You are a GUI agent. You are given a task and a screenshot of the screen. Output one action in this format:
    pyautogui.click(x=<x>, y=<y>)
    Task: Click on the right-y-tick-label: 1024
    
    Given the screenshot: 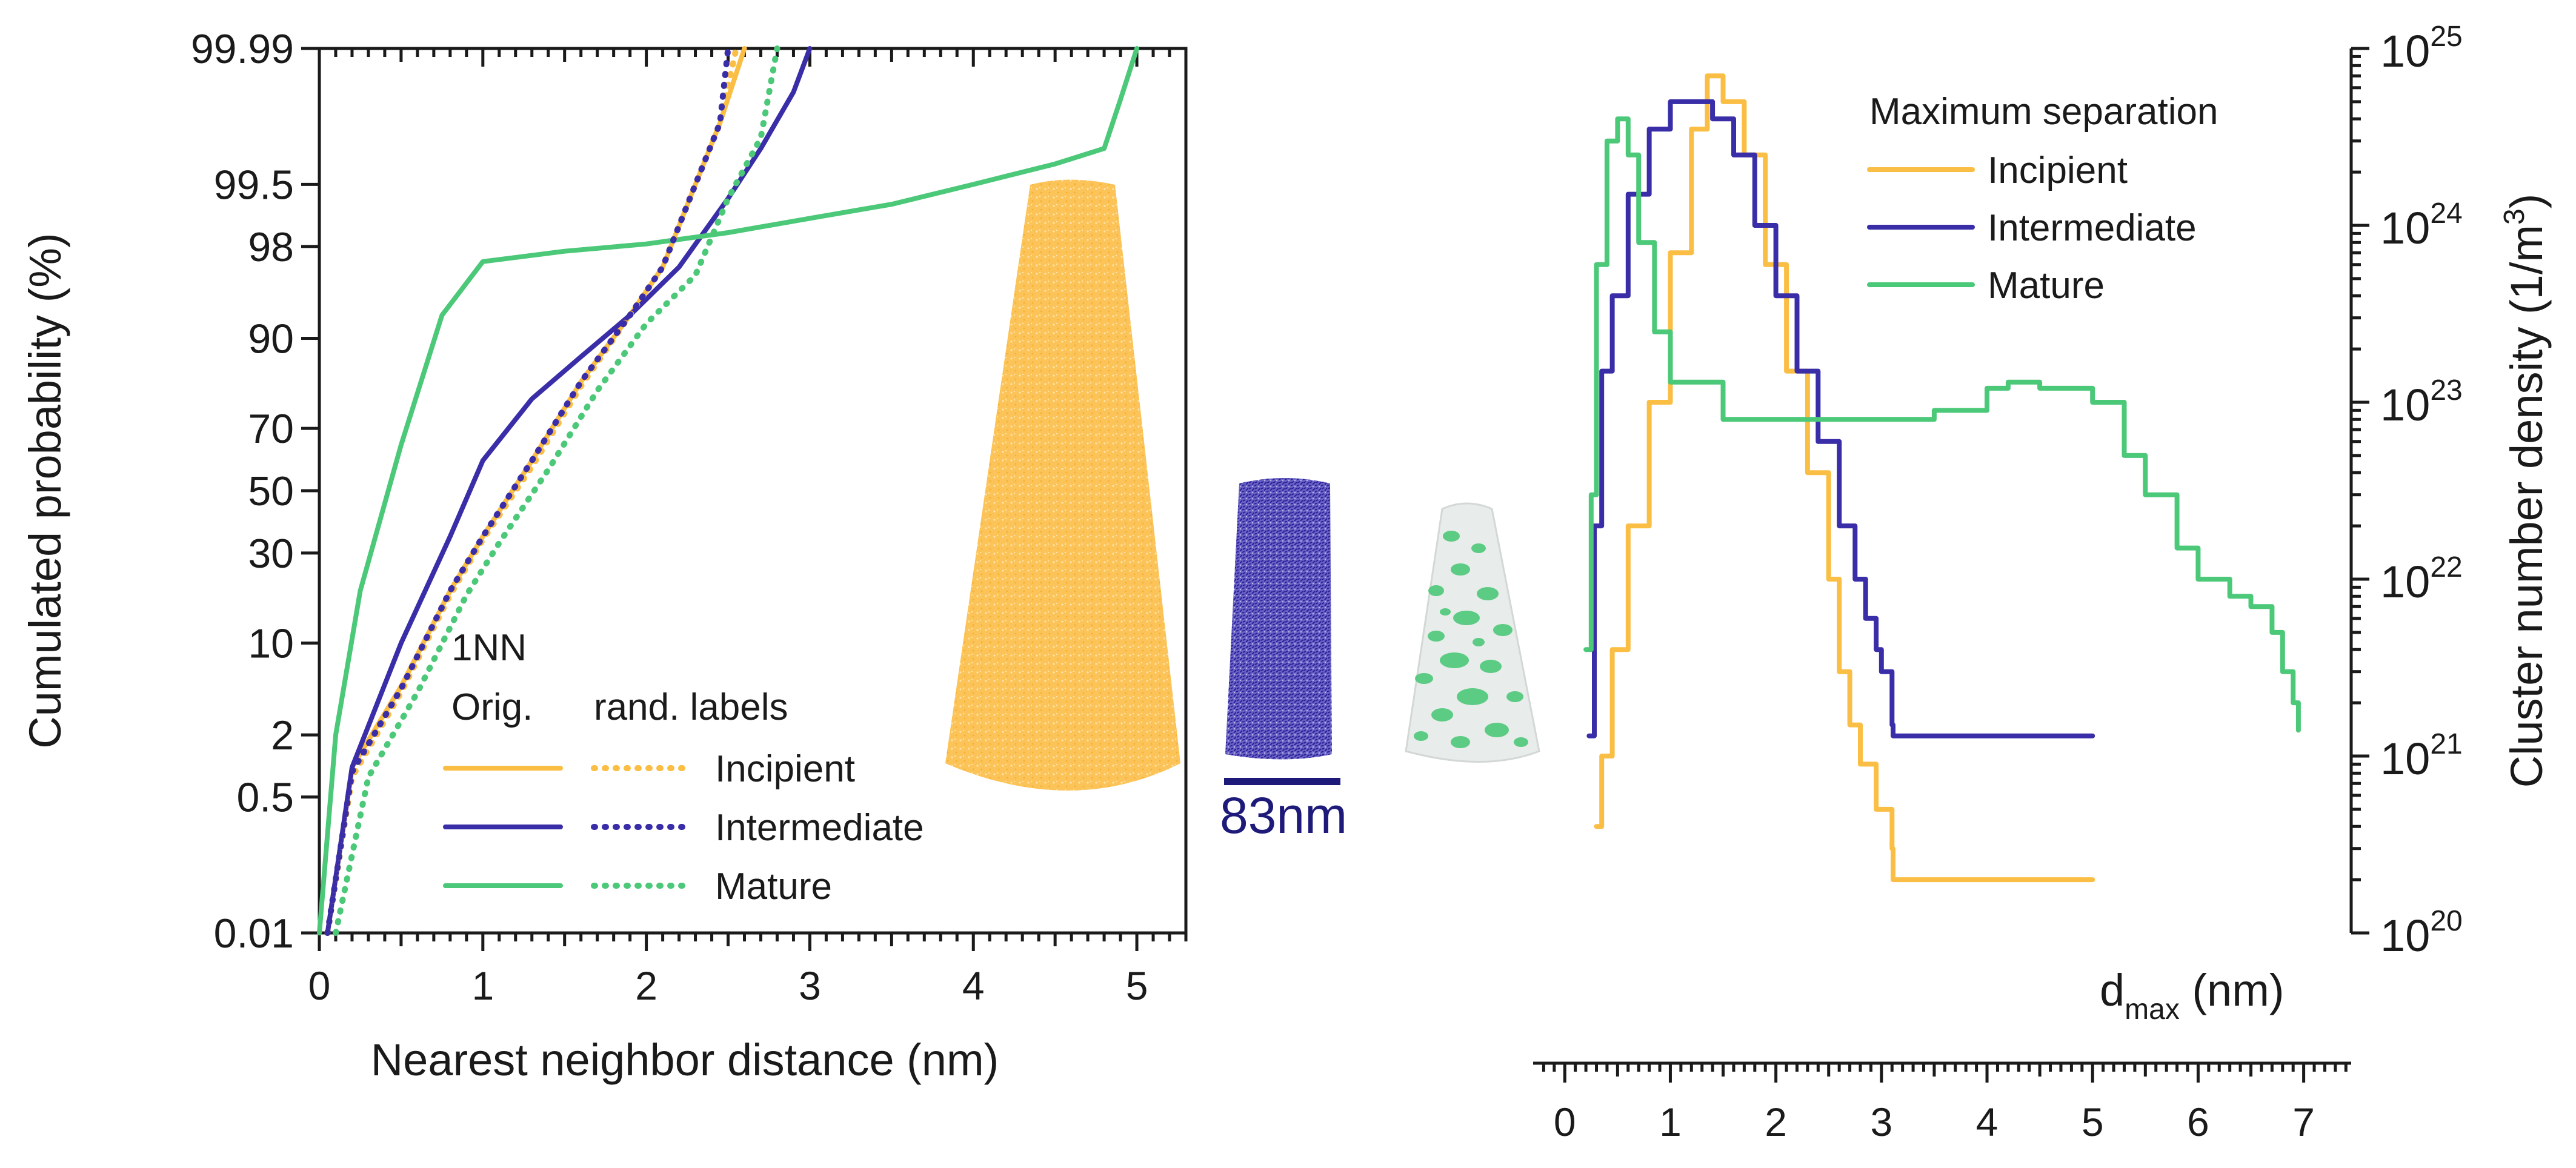 What is the action you would take?
    pyautogui.click(x=2421, y=225)
    